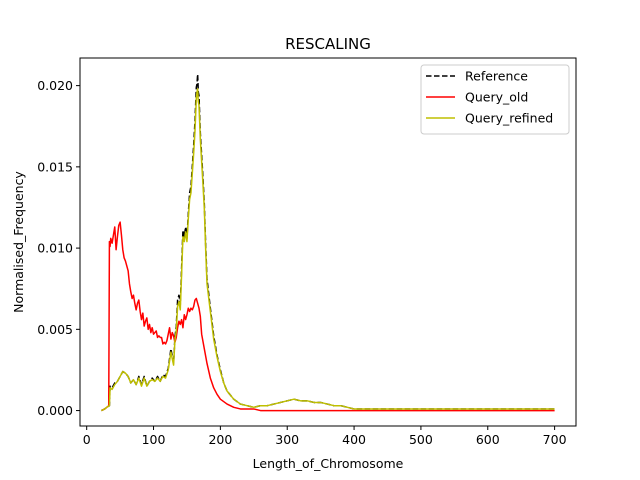 The width and height of the screenshot is (640, 480). I want to click on y-tick-label: 0.010, so click(55, 248).